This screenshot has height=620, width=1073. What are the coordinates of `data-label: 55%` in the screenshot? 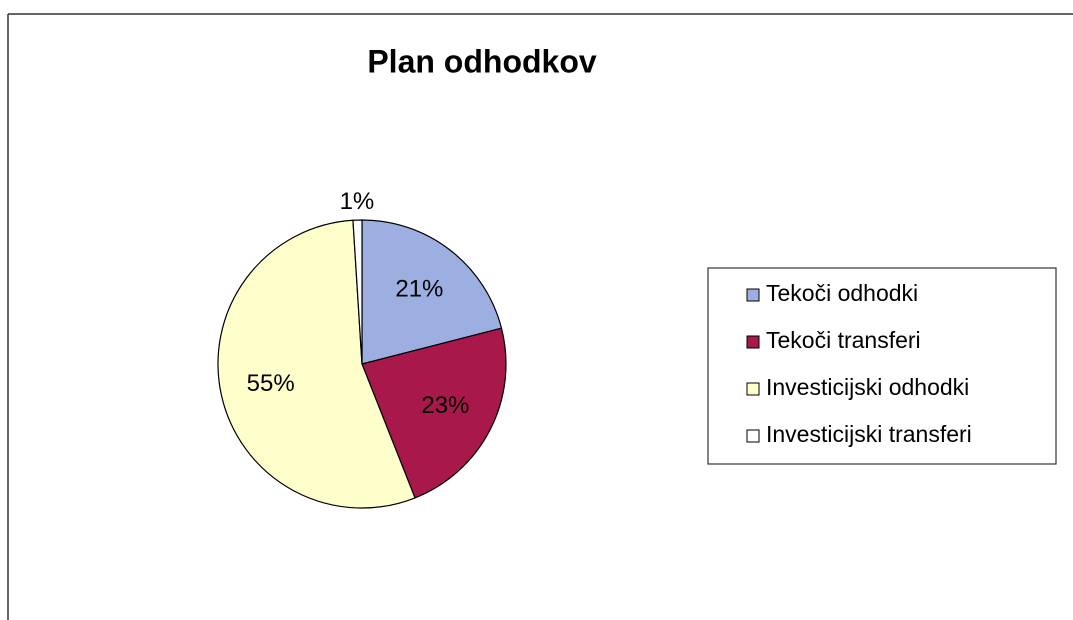 It's located at (271, 383).